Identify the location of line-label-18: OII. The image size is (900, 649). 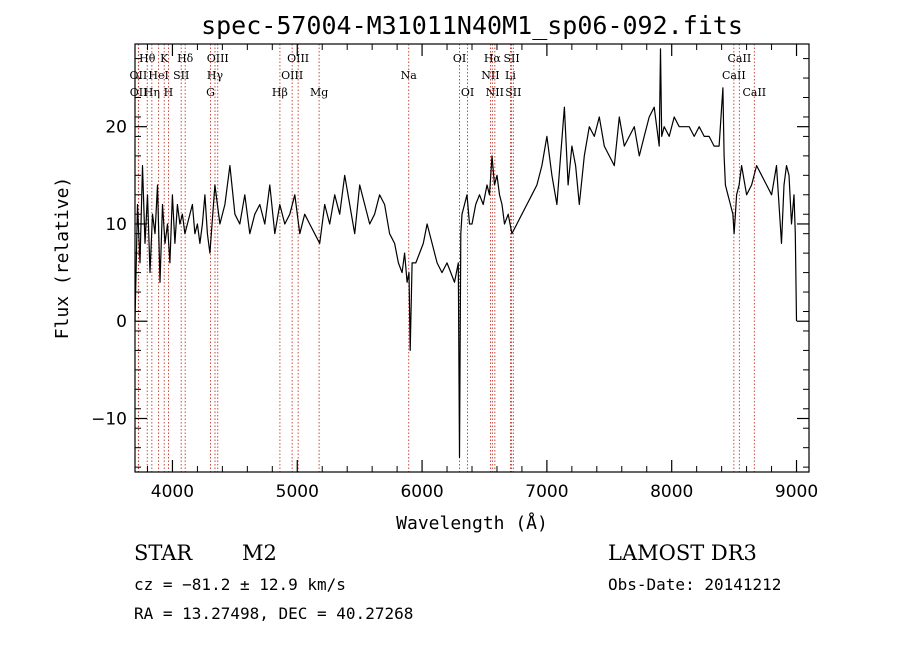
(139, 92).